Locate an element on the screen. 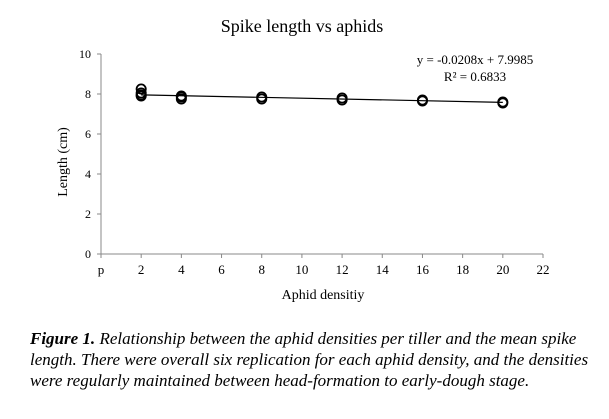 Image resolution: width=609 pixels, height=419 pixels. trendline is located at coordinates (322, 98).